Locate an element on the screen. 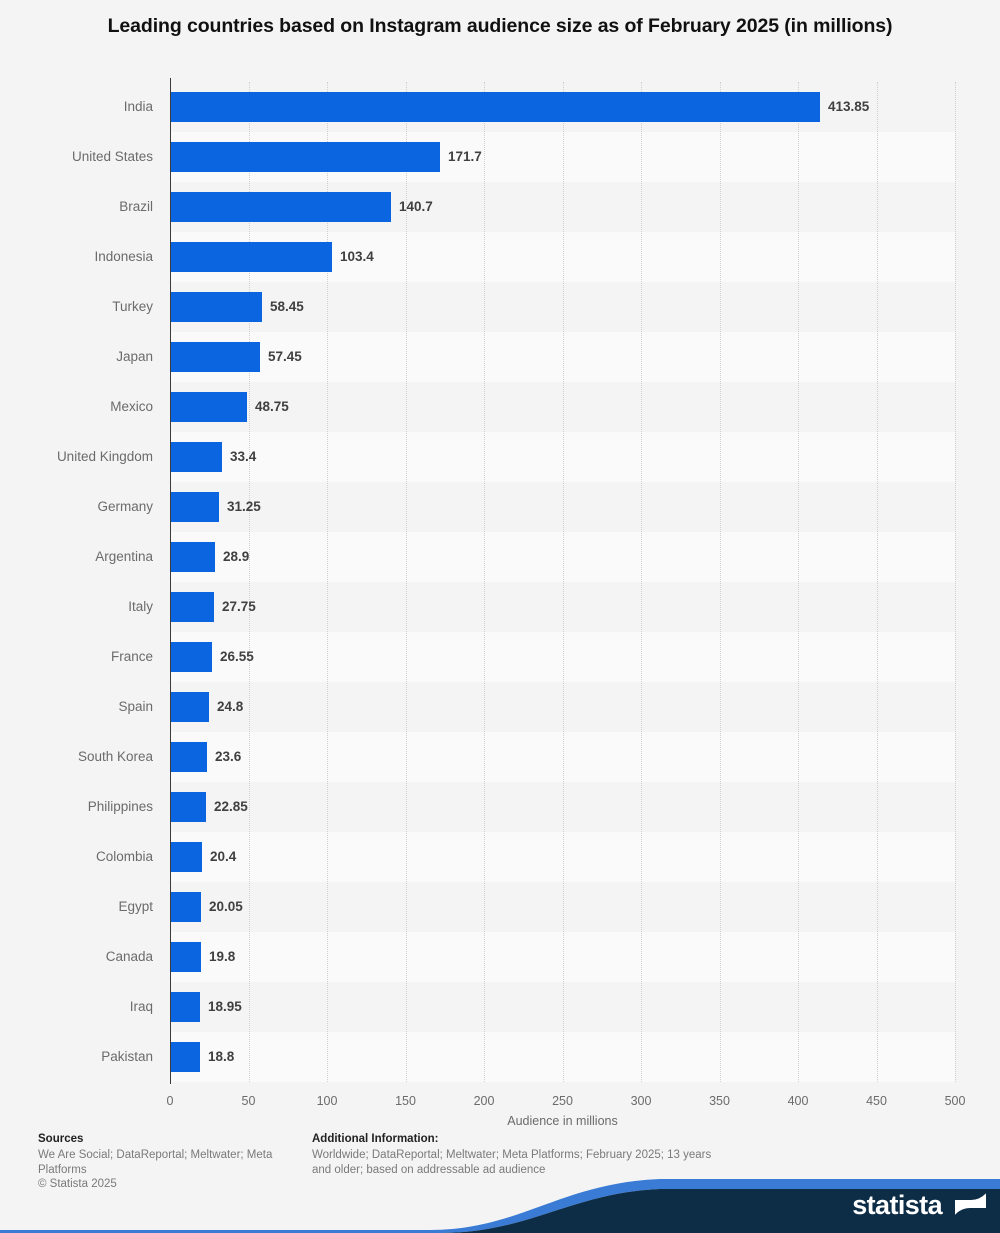 This screenshot has width=1000, height=1233. bar-value-label: 22.85 is located at coordinates (231, 806).